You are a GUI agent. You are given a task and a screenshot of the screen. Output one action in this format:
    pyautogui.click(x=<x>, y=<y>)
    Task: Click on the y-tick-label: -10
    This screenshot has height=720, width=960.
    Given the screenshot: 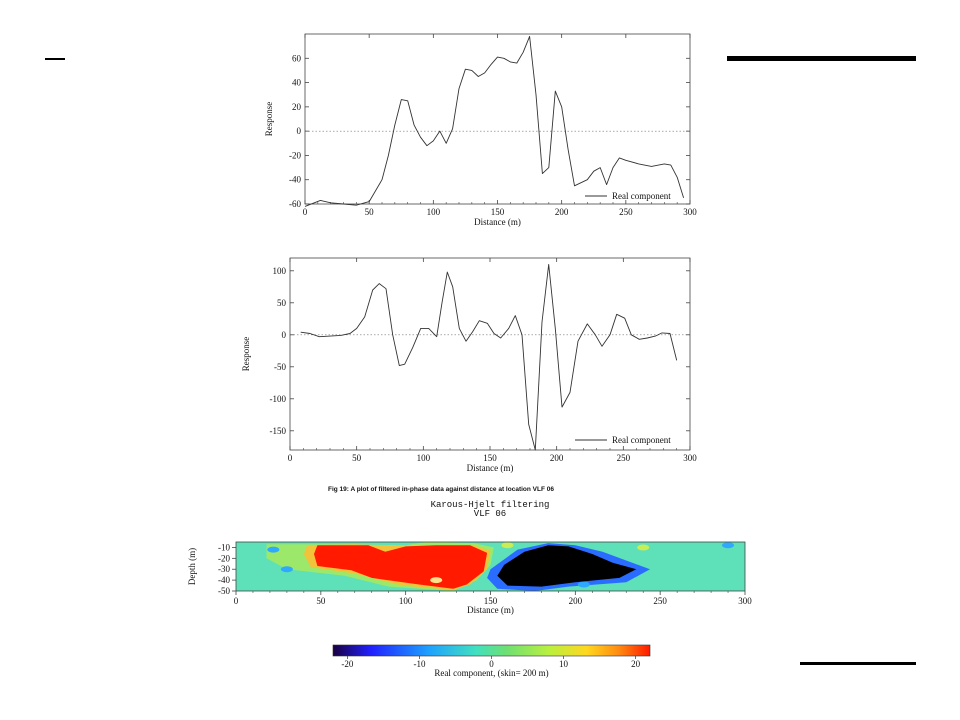 What is the action you would take?
    pyautogui.click(x=224, y=547)
    